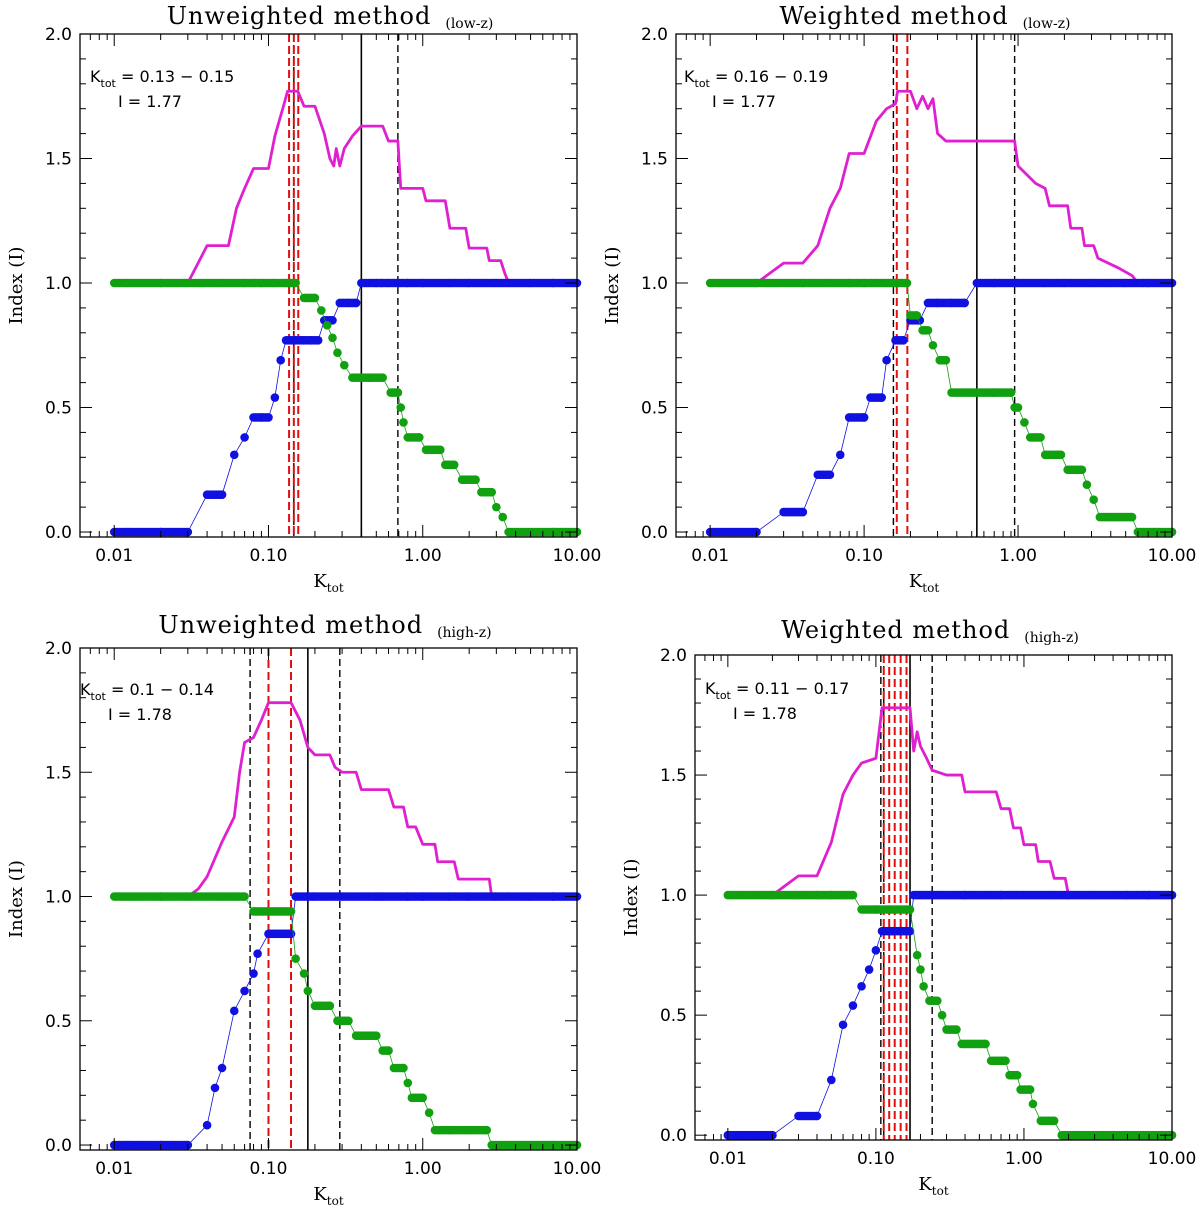  Describe the element at coordinates (930, 631) in the screenshot. I see `chart-title: Weighted method (high-z)` at that location.